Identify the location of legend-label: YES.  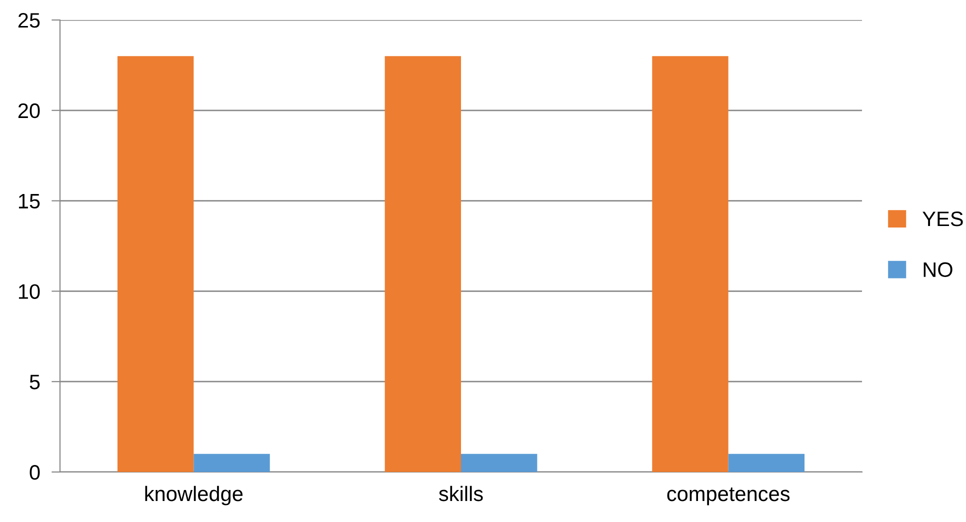
(942, 219).